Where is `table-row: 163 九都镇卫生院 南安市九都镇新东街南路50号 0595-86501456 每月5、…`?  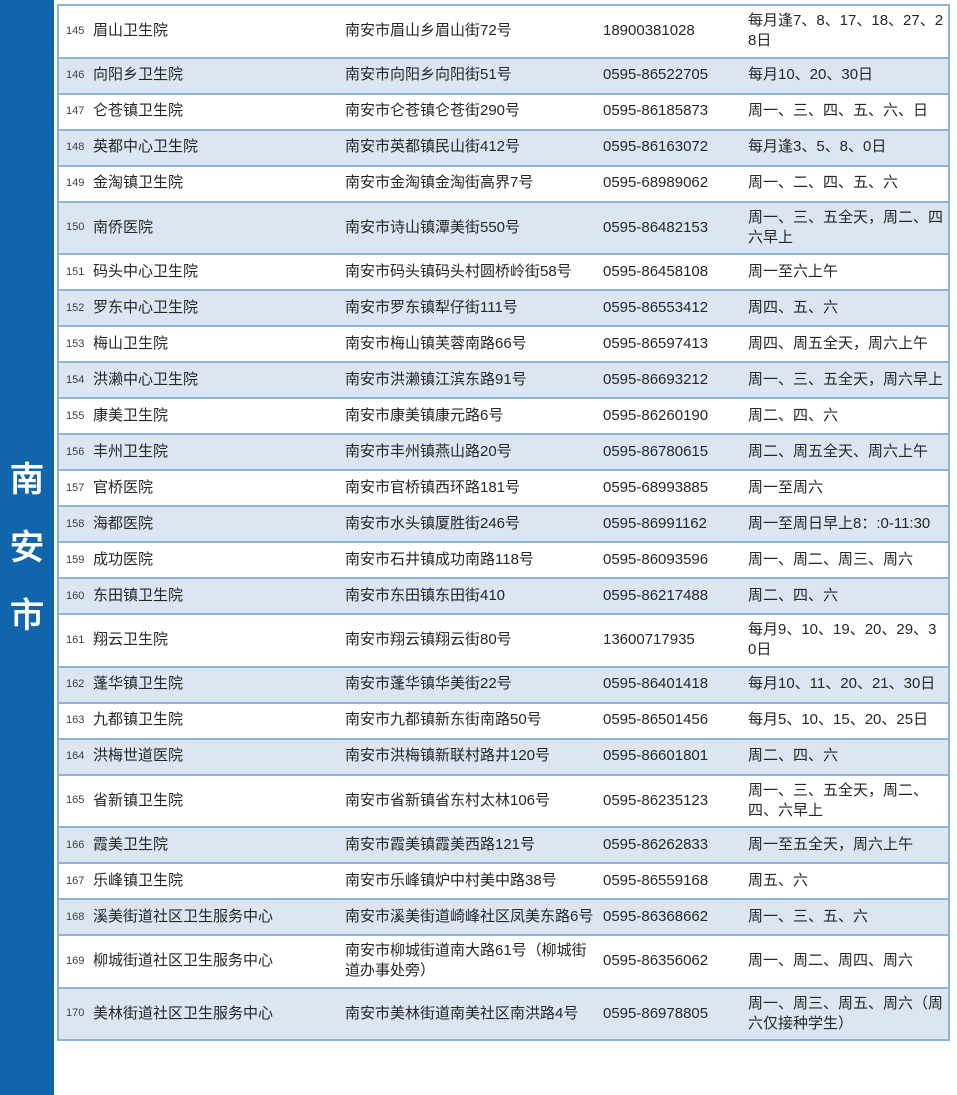
table-row: 163 九都镇卫生院 南安市九都镇新东街南路50号 0595-86501456 每月5、… is located at coordinates (503, 721).